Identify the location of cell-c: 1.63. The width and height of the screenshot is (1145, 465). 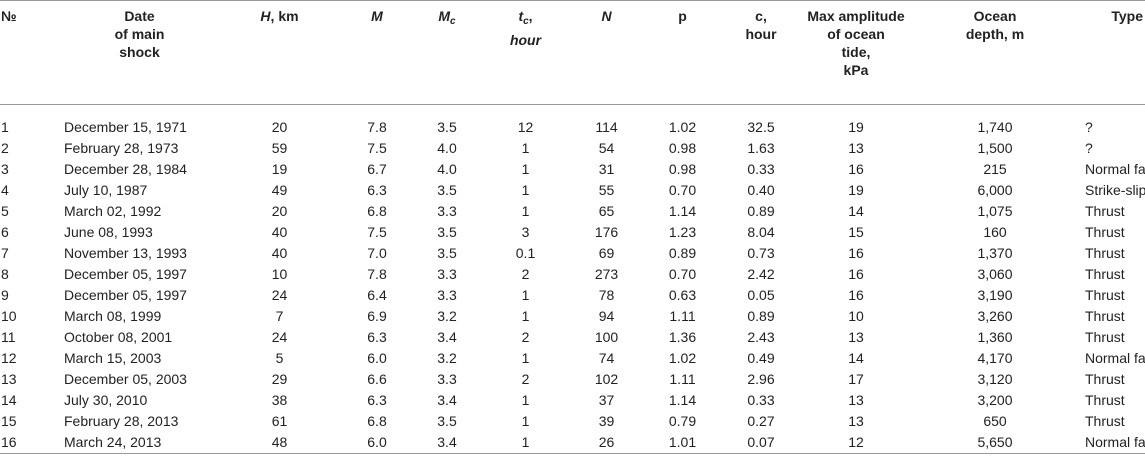
(761, 148).